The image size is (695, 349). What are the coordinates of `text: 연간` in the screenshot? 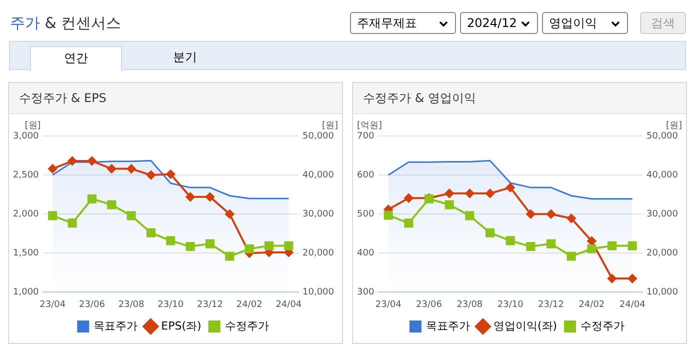 It's located at (76, 58).